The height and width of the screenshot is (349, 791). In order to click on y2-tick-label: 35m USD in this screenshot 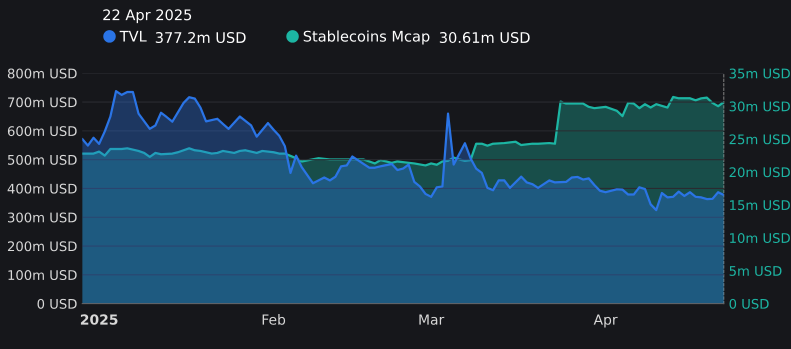, I will do `click(760, 73)`.